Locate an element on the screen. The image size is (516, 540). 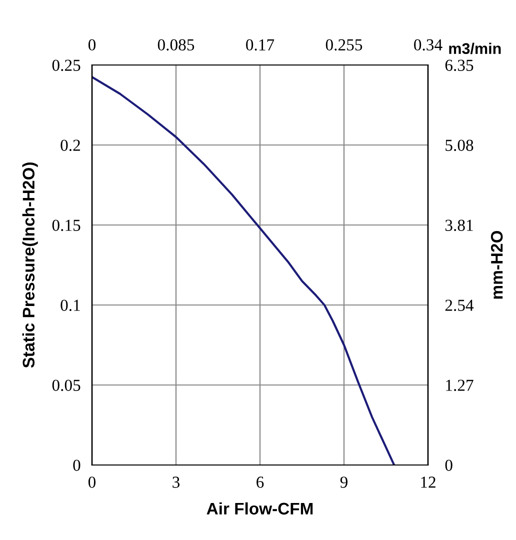
y2-tick-label: 1.27 is located at coordinates (460, 386).